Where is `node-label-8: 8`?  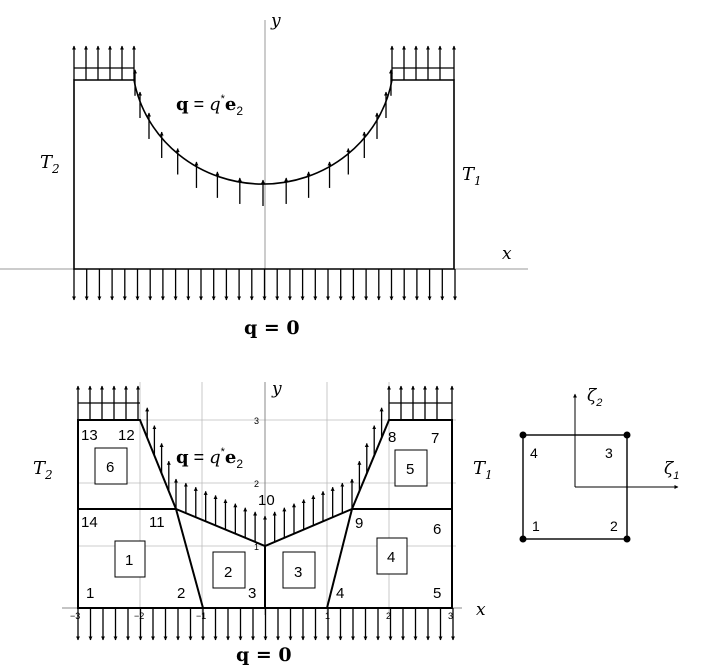
node-label-8: 8 is located at coordinates (392, 437).